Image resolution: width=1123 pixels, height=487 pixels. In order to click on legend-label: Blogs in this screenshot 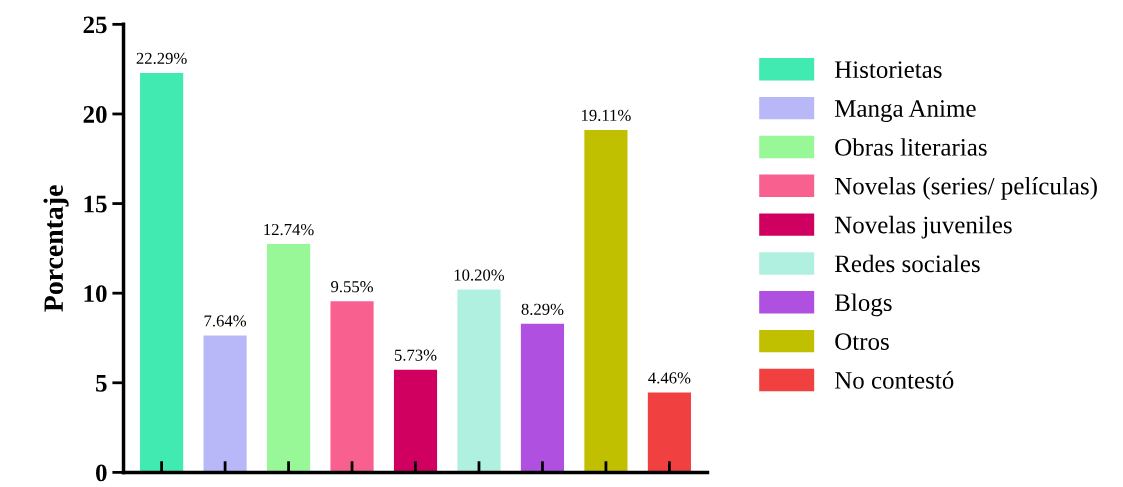, I will do `click(863, 305)`.